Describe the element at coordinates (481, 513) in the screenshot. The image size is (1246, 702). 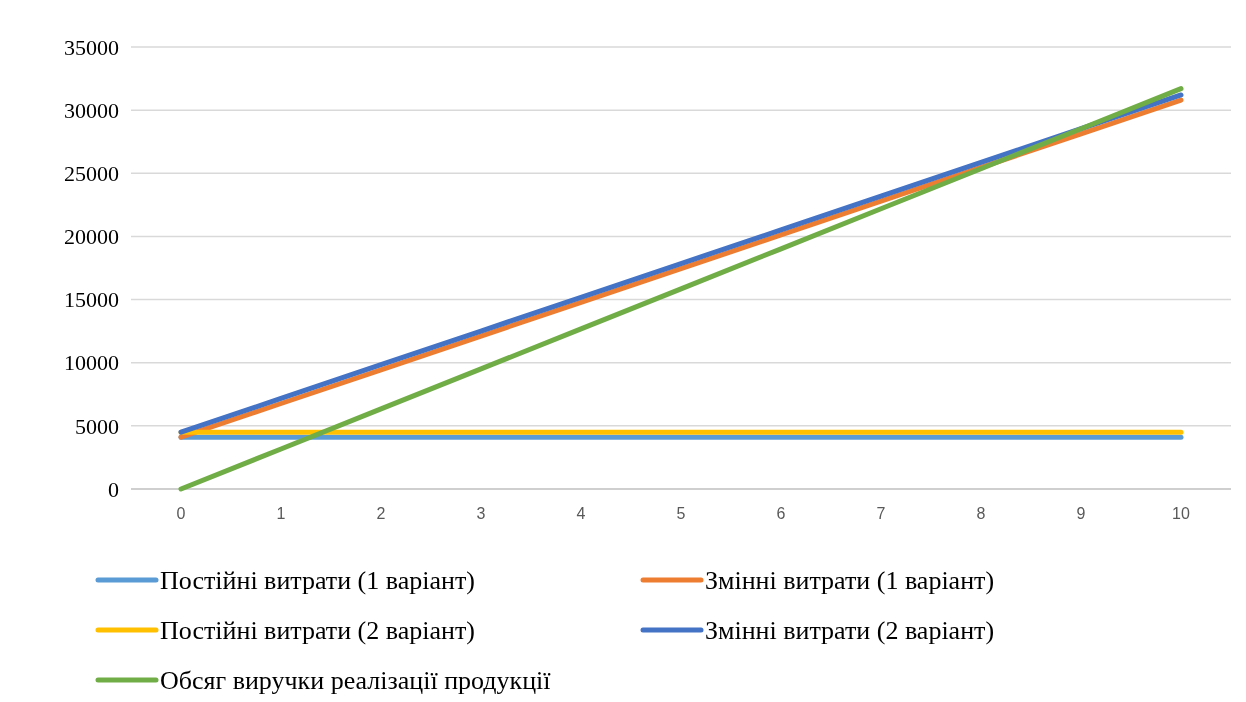
I see `x-tick-label: 3` at that location.